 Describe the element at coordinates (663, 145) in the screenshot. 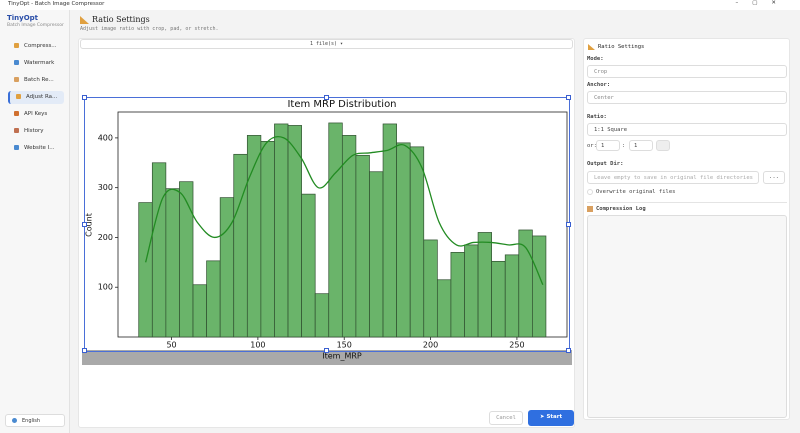

I see `apply-button` at that location.